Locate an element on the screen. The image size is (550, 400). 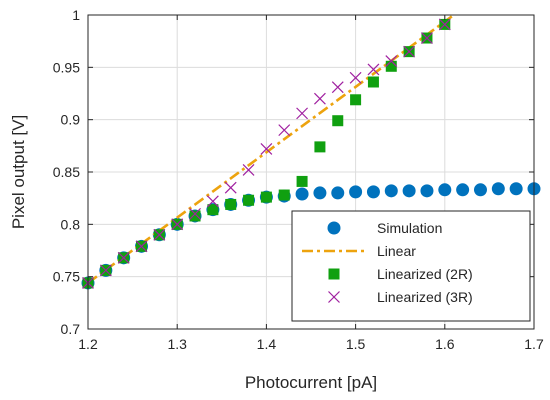
x-tick-label: 1.7 is located at coordinates (534, 344).